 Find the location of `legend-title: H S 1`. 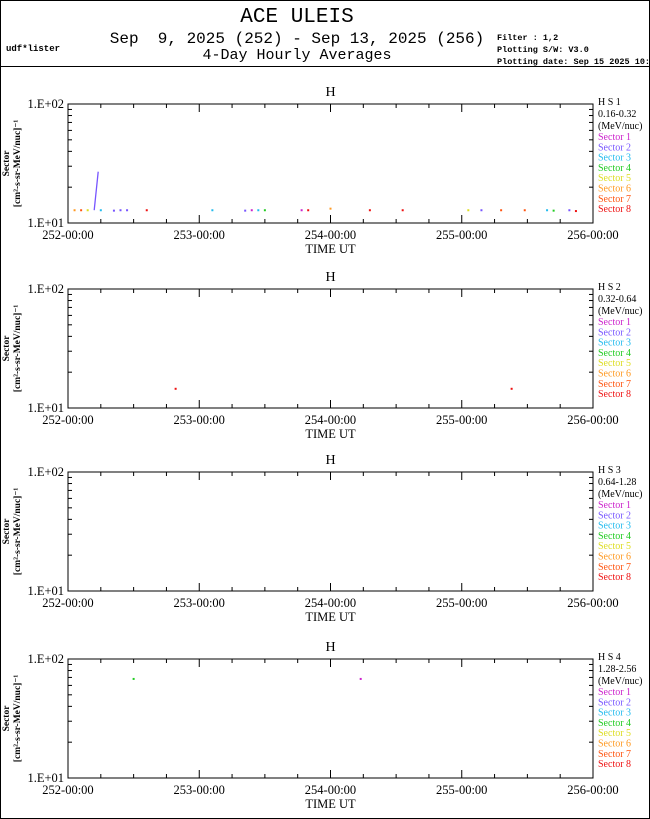

legend-title: H S 1 is located at coordinates (609, 102).